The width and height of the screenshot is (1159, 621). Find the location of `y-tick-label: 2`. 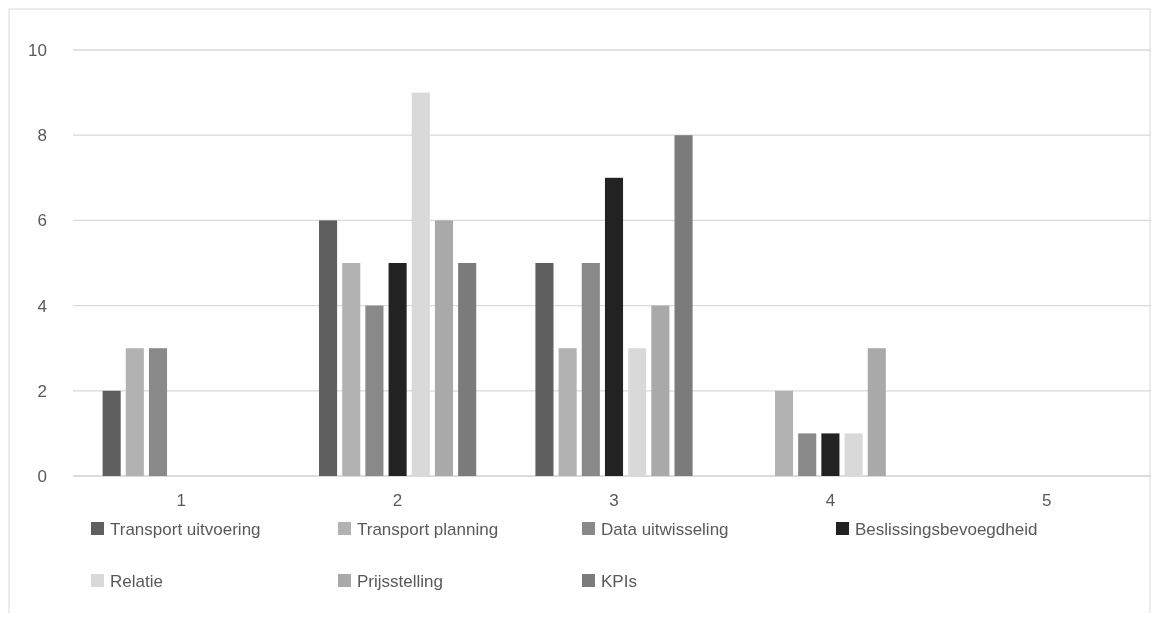

y-tick-label: 2 is located at coordinates (42, 391).